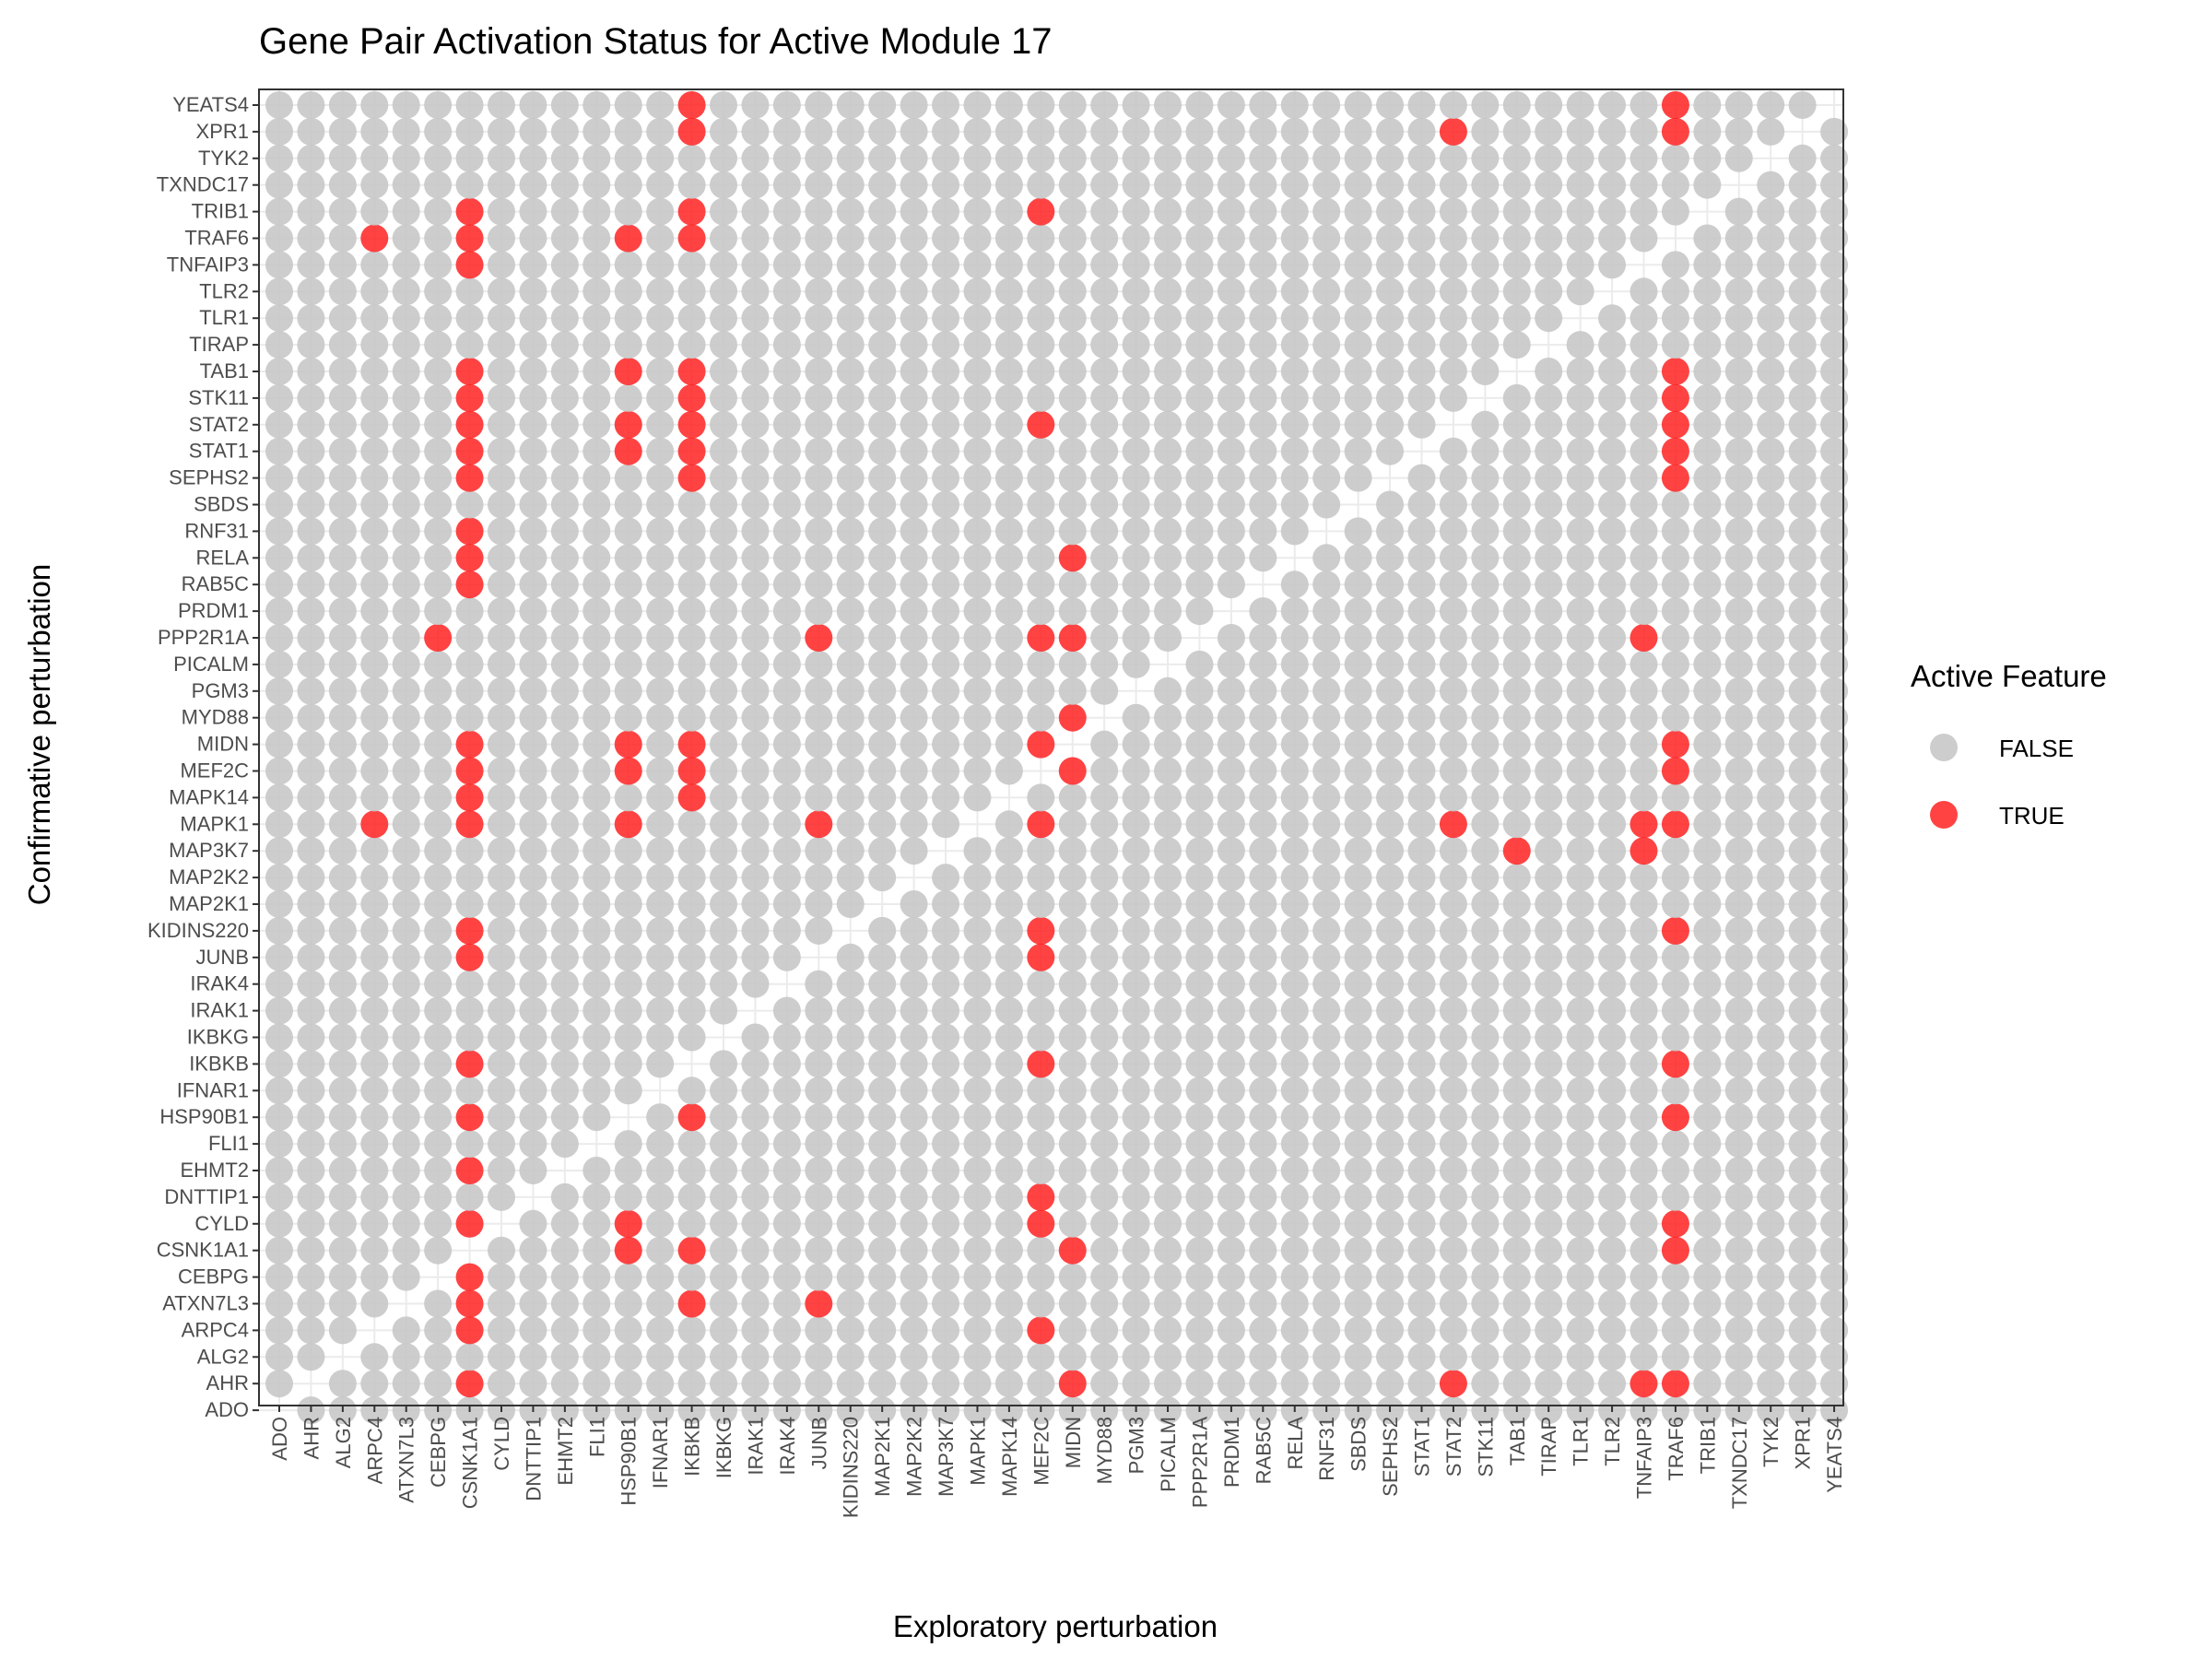 This screenshot has height=1659, width=2212. Describe the element at coordinates (692, 1447) in the screenshot. I see `x-tick-label: IKBKB` at that location.